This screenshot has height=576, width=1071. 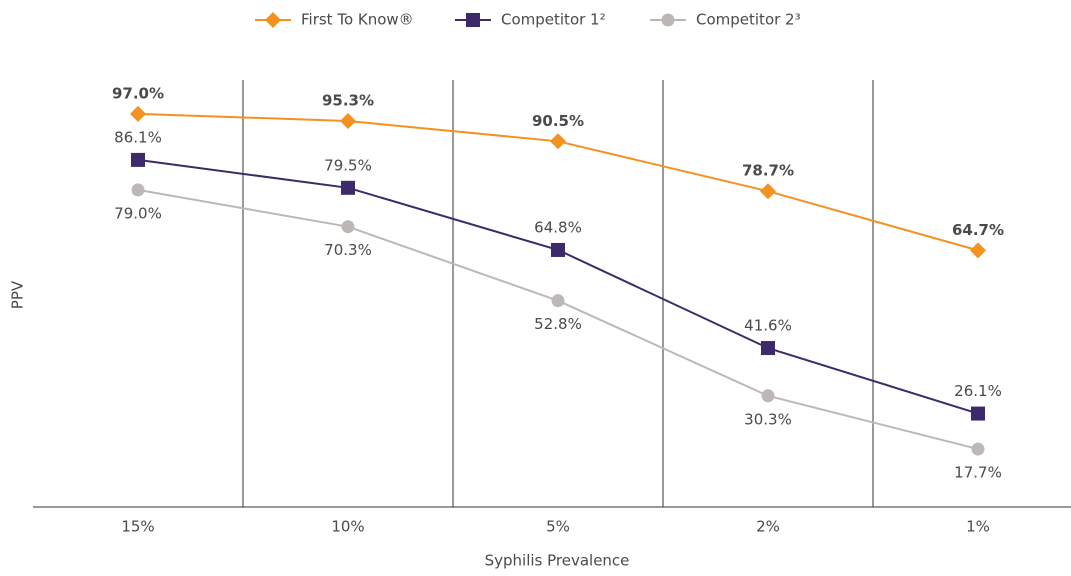 I want to click on data-label: 64.8%, so click(x=558, y=227).